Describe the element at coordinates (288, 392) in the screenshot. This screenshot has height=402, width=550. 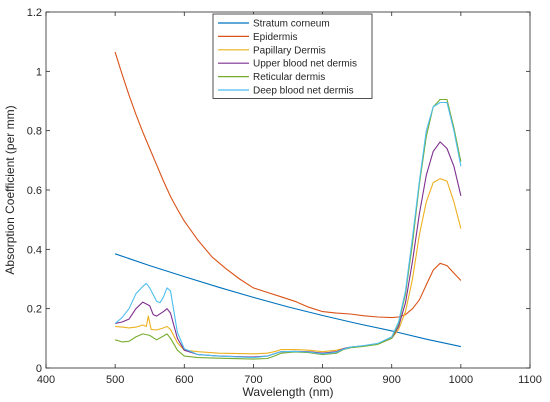
I see `x-axis-label: Wavelength (nm)` at that location.